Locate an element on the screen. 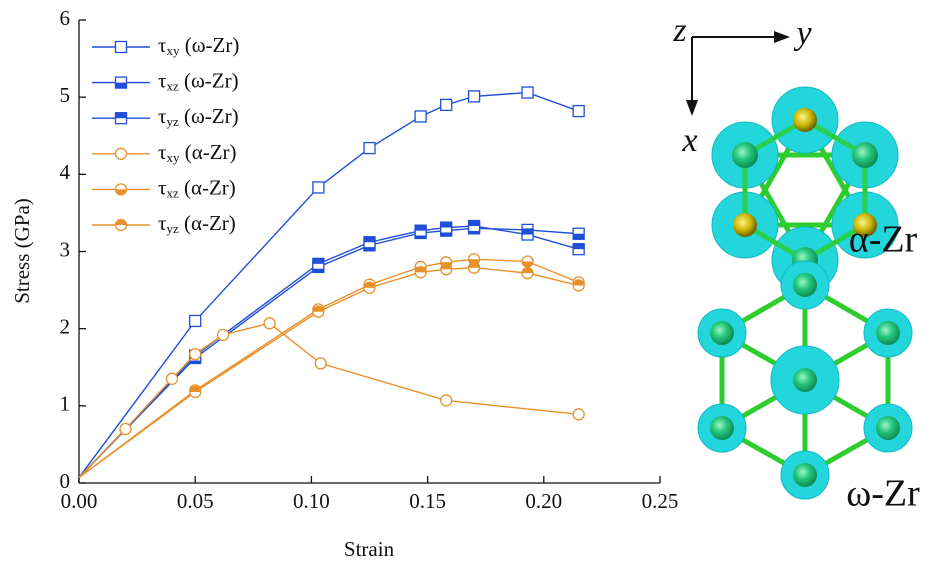  y-tick-label: 4 is located at coordinates (65, 172).